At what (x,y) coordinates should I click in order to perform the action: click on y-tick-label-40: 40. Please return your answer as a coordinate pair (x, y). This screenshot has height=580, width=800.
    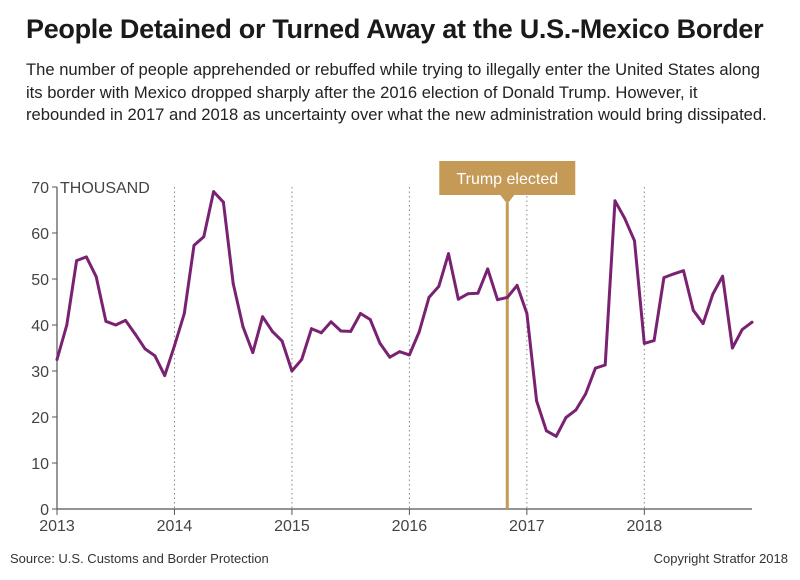
    Looking at the image, I should click on (40, 326).